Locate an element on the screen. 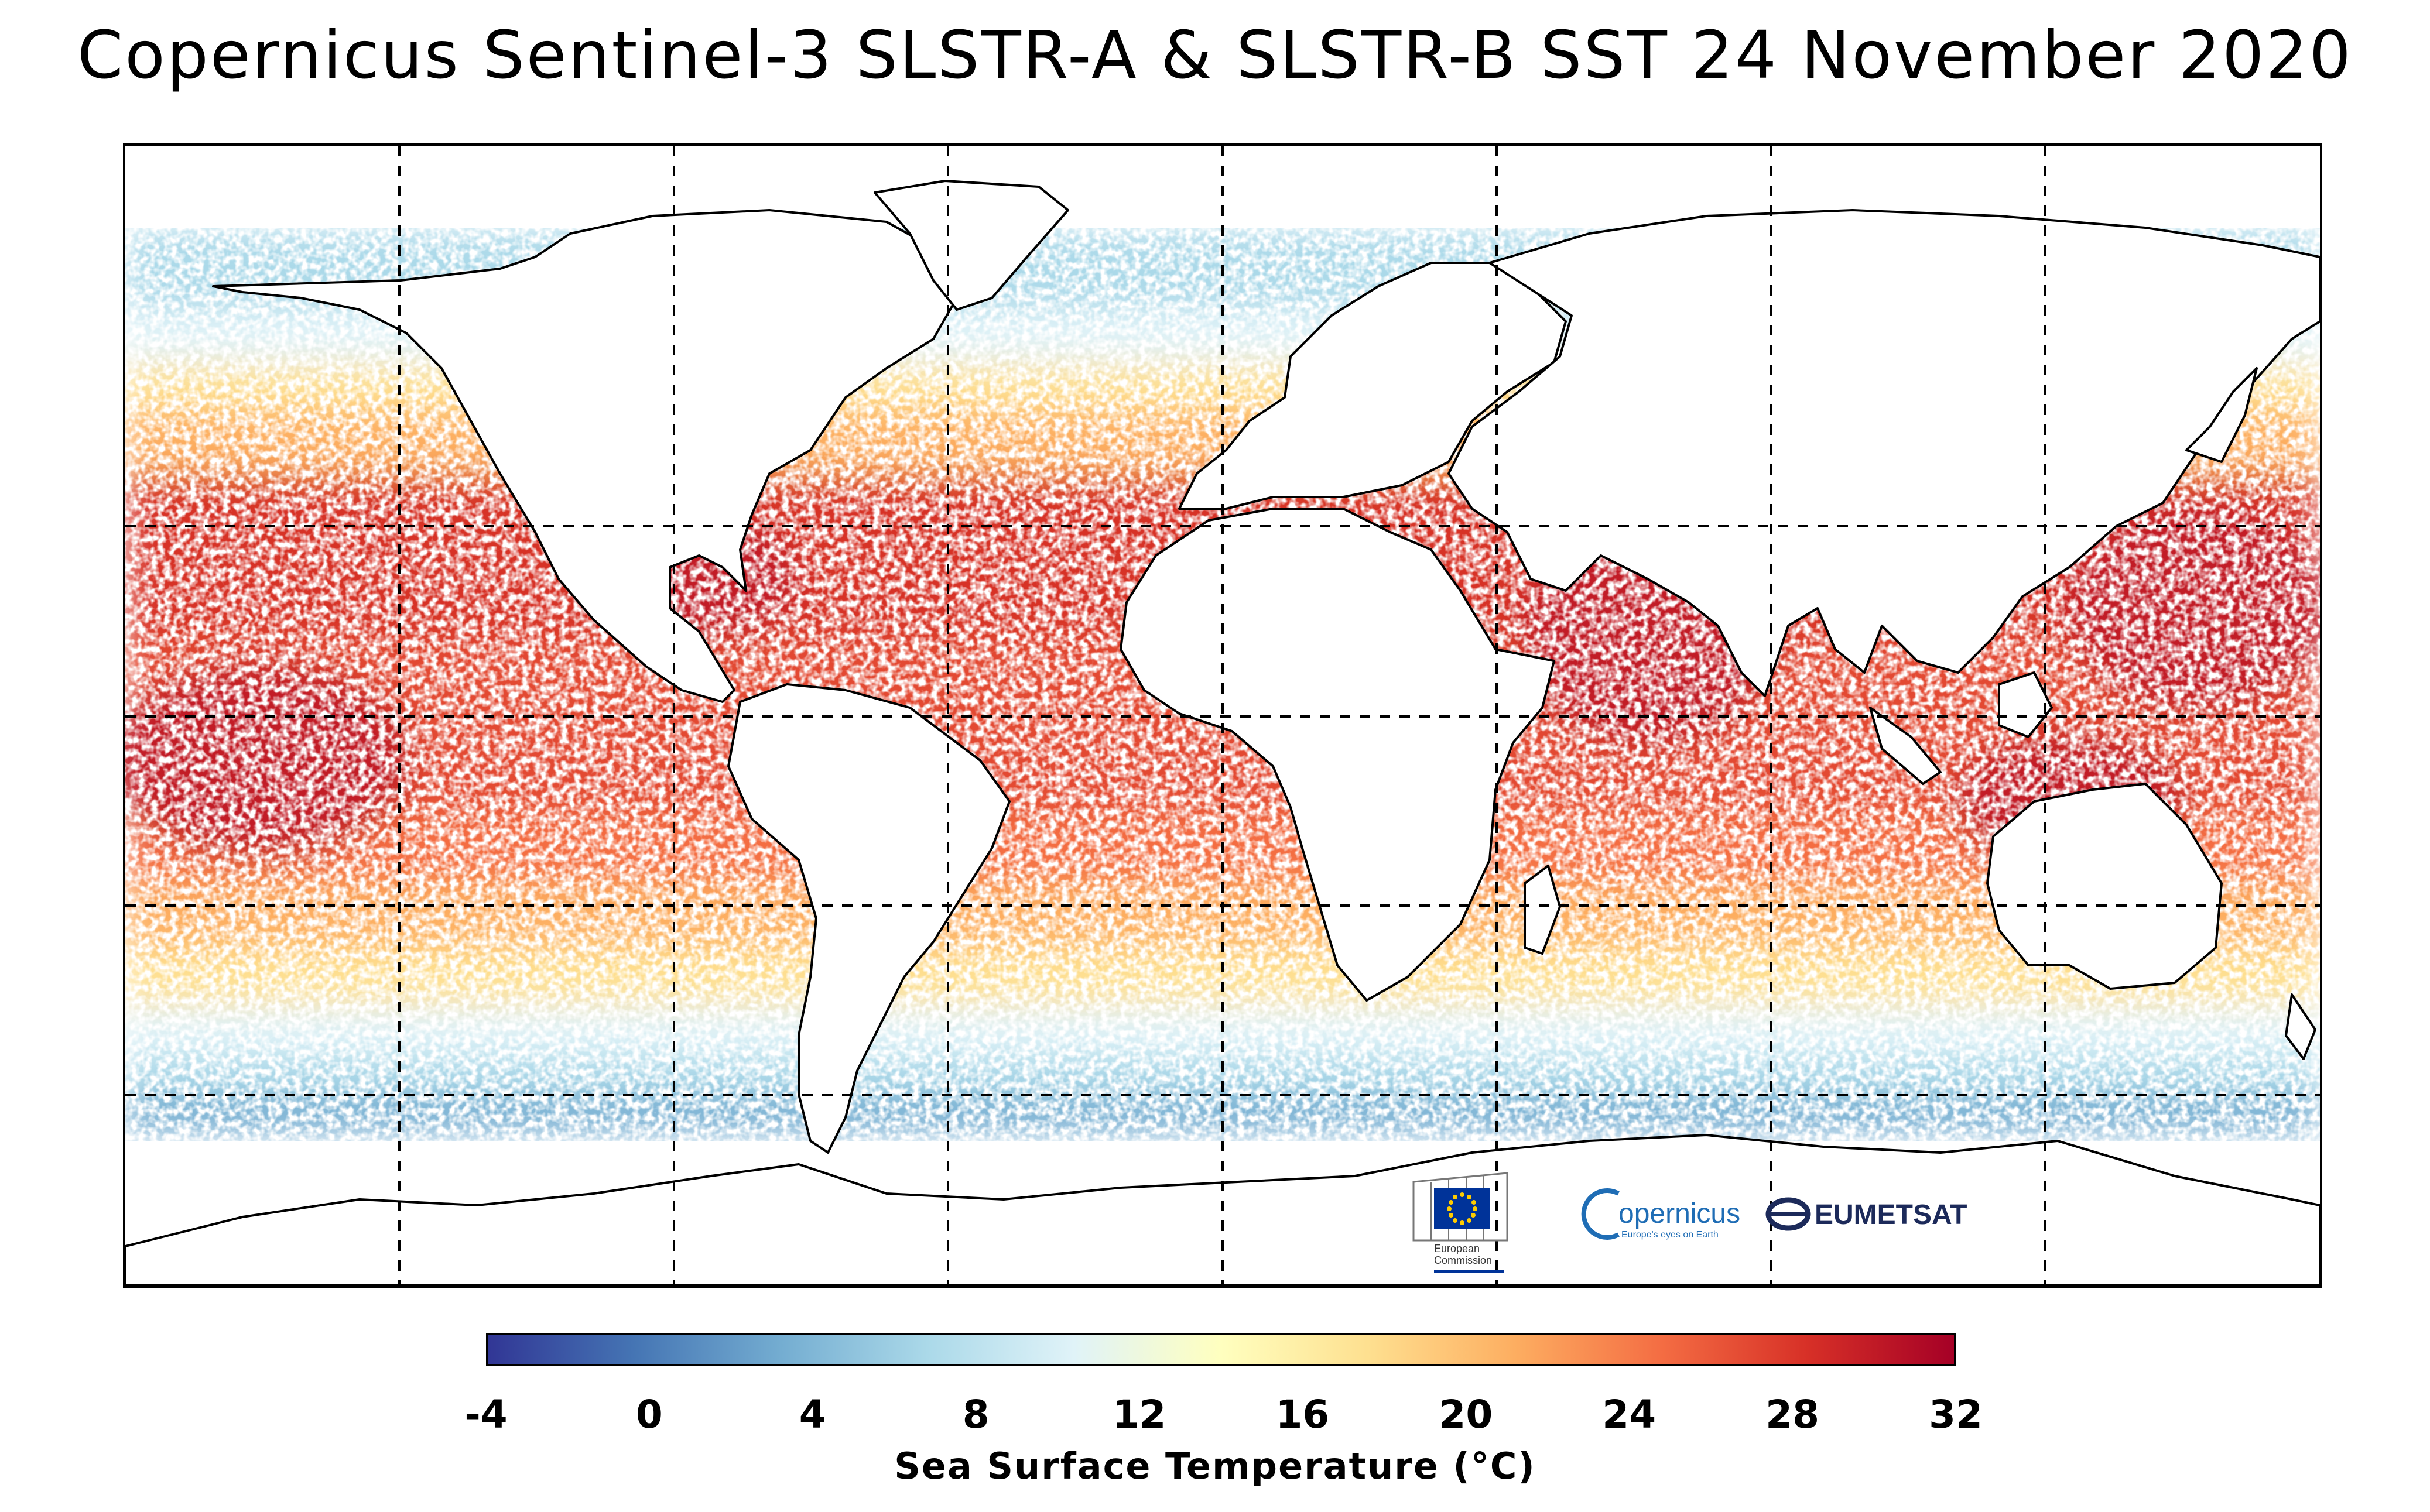 Image resolution: width=2430 pixels, height=1512 pixels. copernicus-wordmark: opernicus is located at coordinates (1679, 1213).